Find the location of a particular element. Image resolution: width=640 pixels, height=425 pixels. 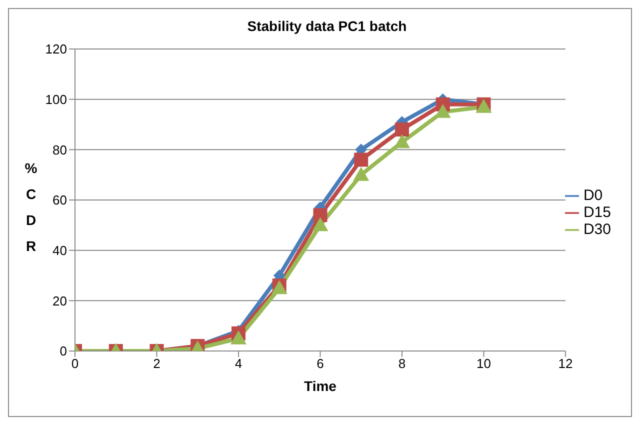

y-tick-label: 120 is located at coordinates (56, 49).